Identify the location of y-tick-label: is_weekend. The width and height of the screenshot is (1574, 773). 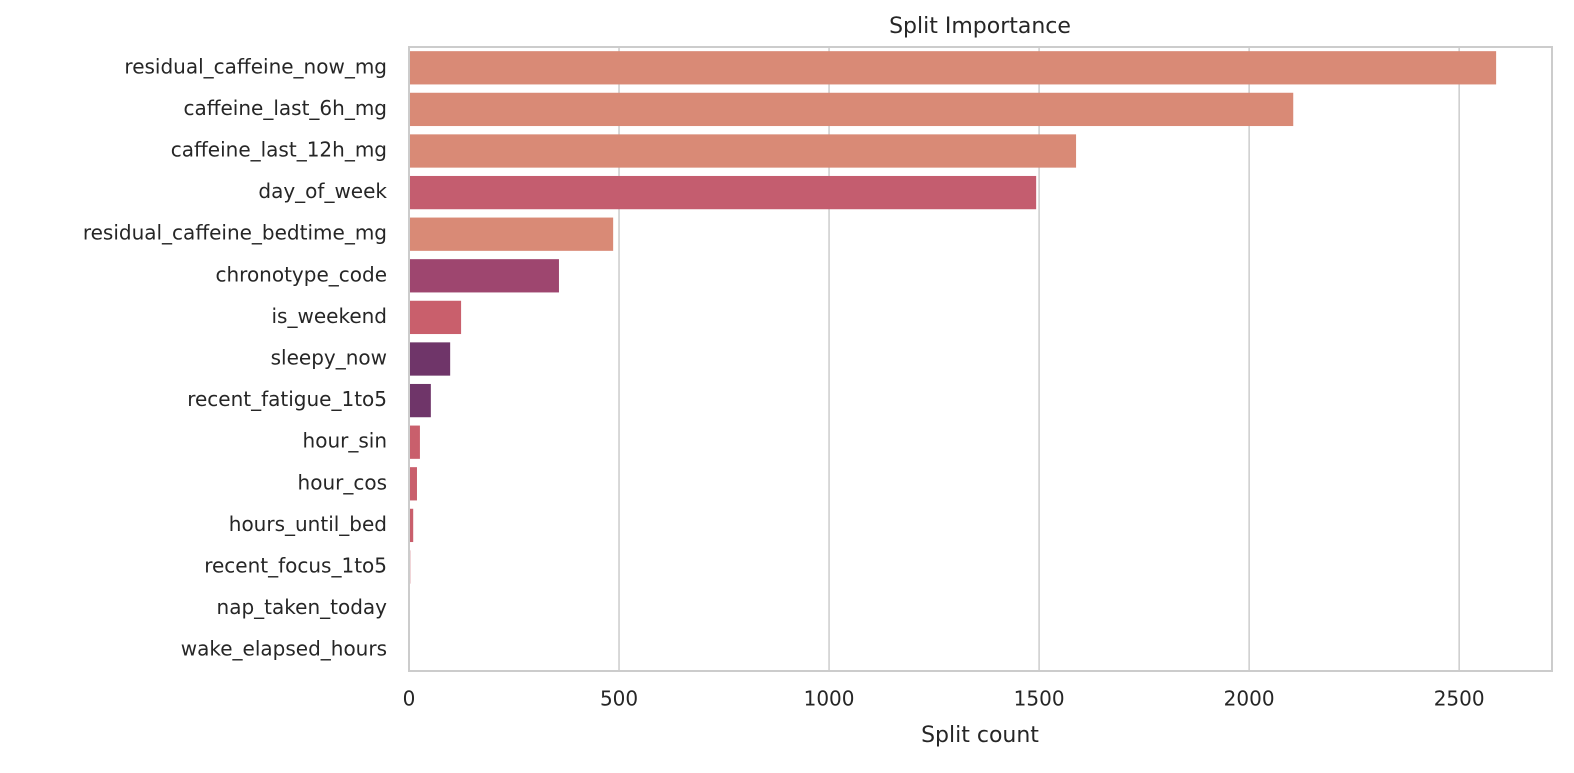
(330, 316).